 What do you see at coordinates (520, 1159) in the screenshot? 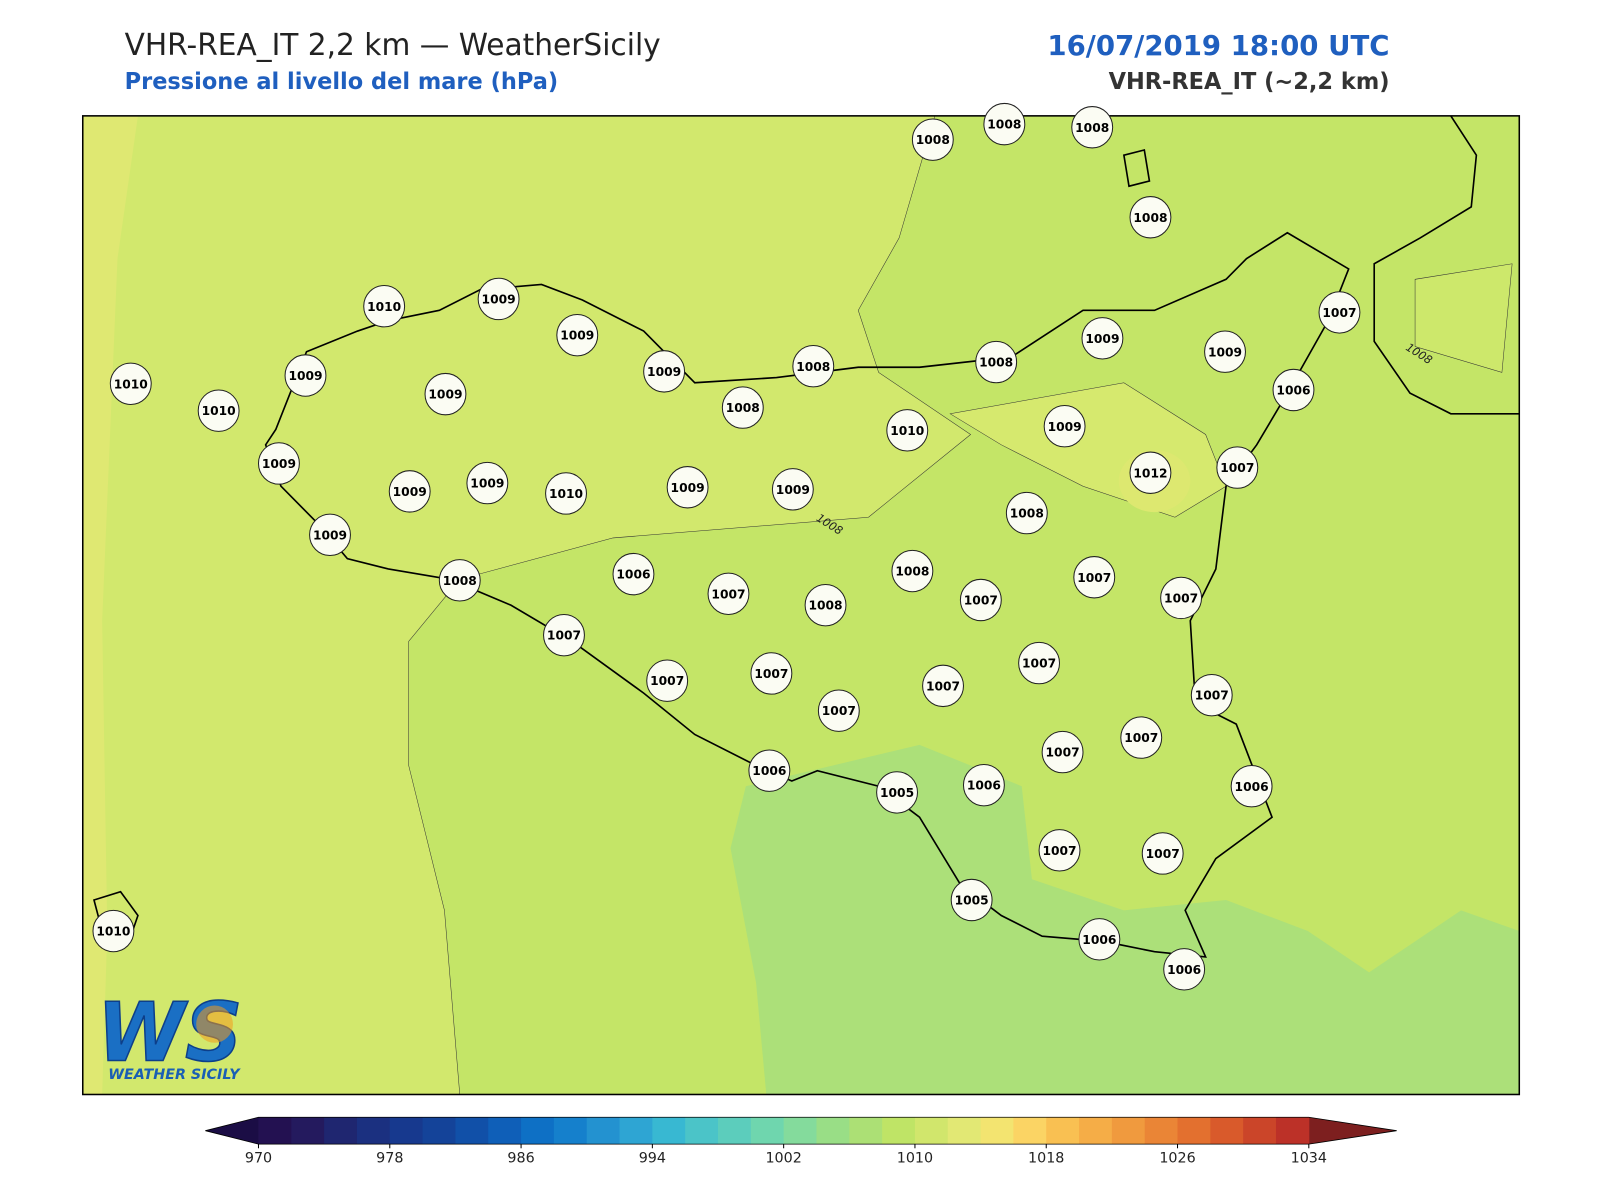
I see `colorbar-tick-label: 986` at bounding box center [520, 1159].